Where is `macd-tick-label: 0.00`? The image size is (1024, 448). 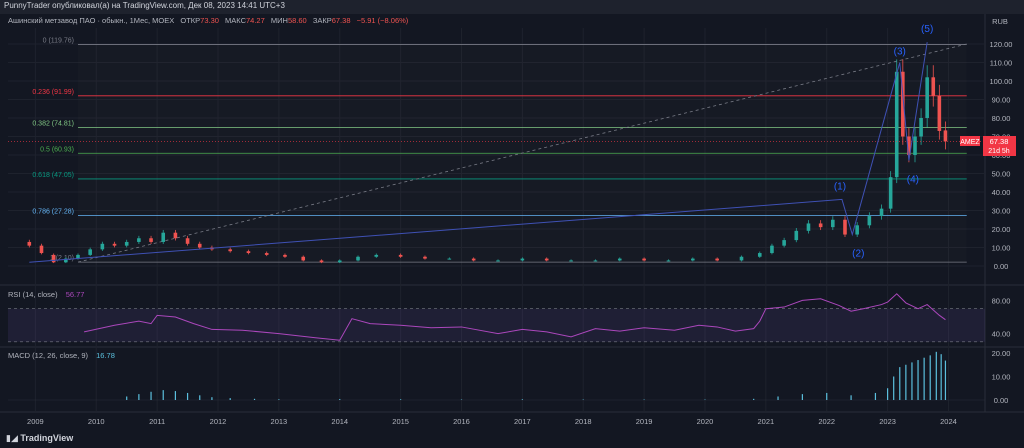
macd-tick-label: 0.00 is located at coordinates (1001, 400).